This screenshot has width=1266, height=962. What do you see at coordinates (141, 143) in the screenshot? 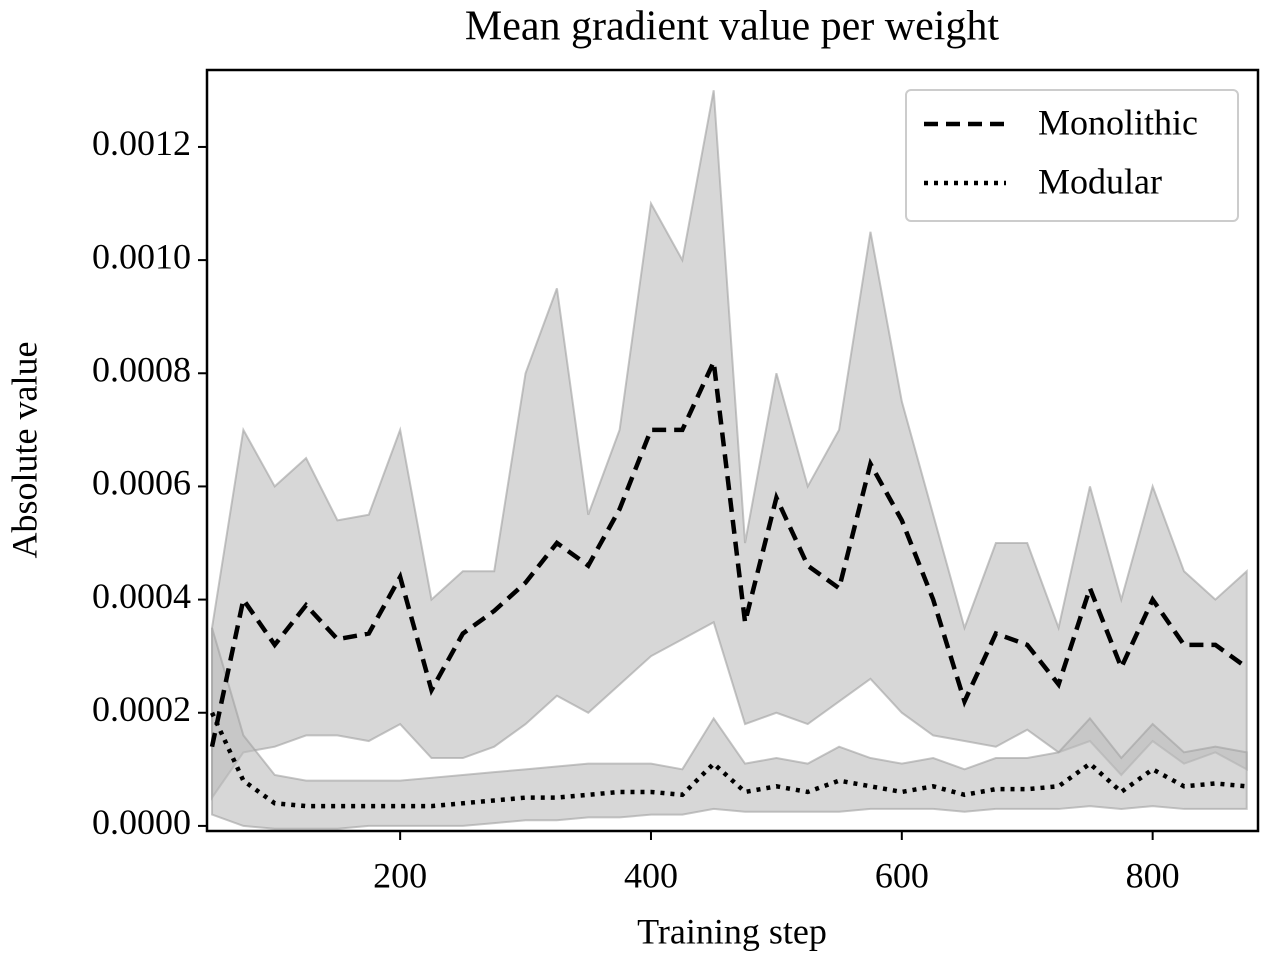
I see `y-tick-label: 0.0012` at bounding box center [141, 143].